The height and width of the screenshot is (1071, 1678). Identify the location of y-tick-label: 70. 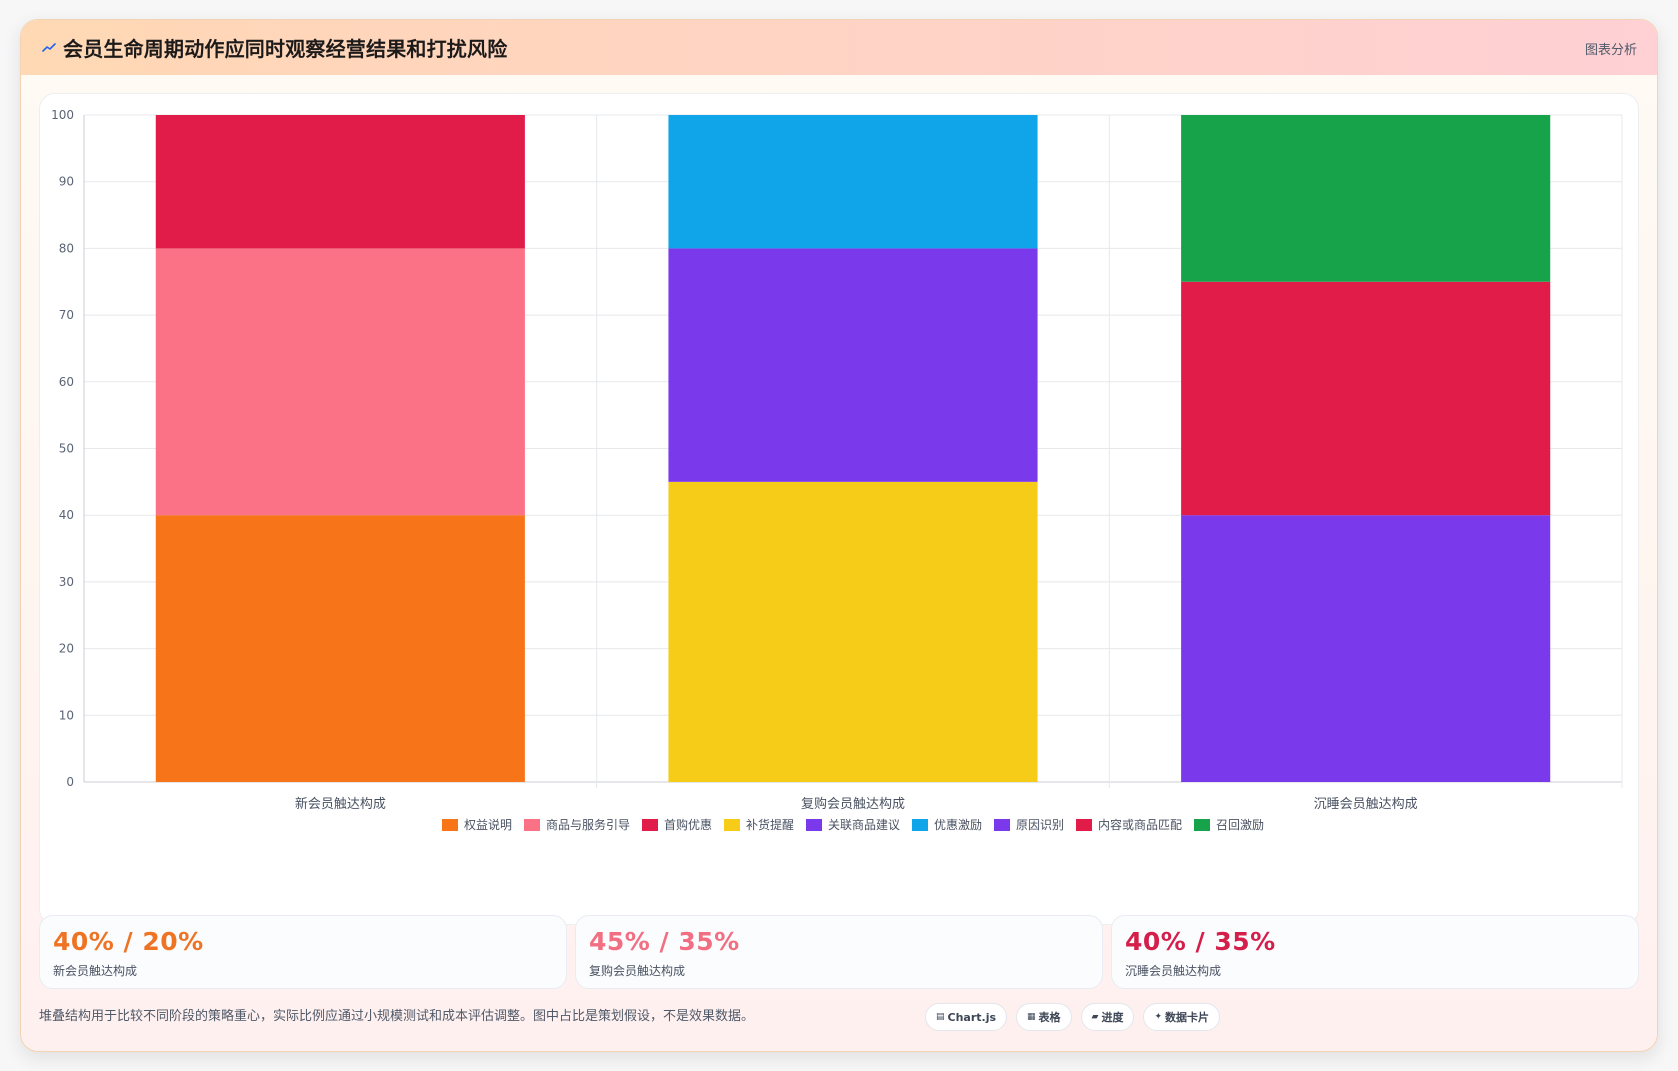
(66, 315).